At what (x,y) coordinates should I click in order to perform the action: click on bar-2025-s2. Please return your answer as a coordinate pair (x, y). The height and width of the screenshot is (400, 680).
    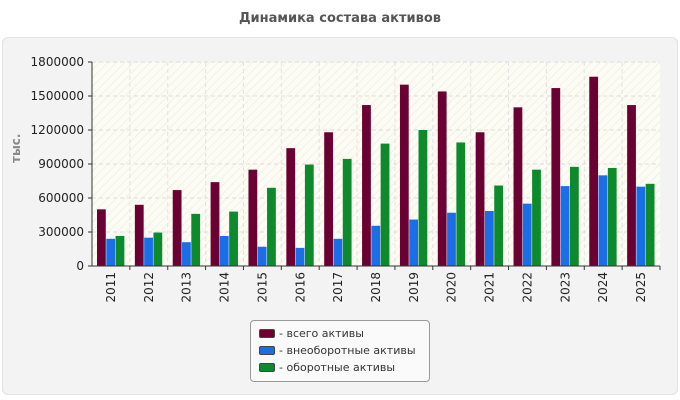
    Looking at the image, I should click on (650, 224).